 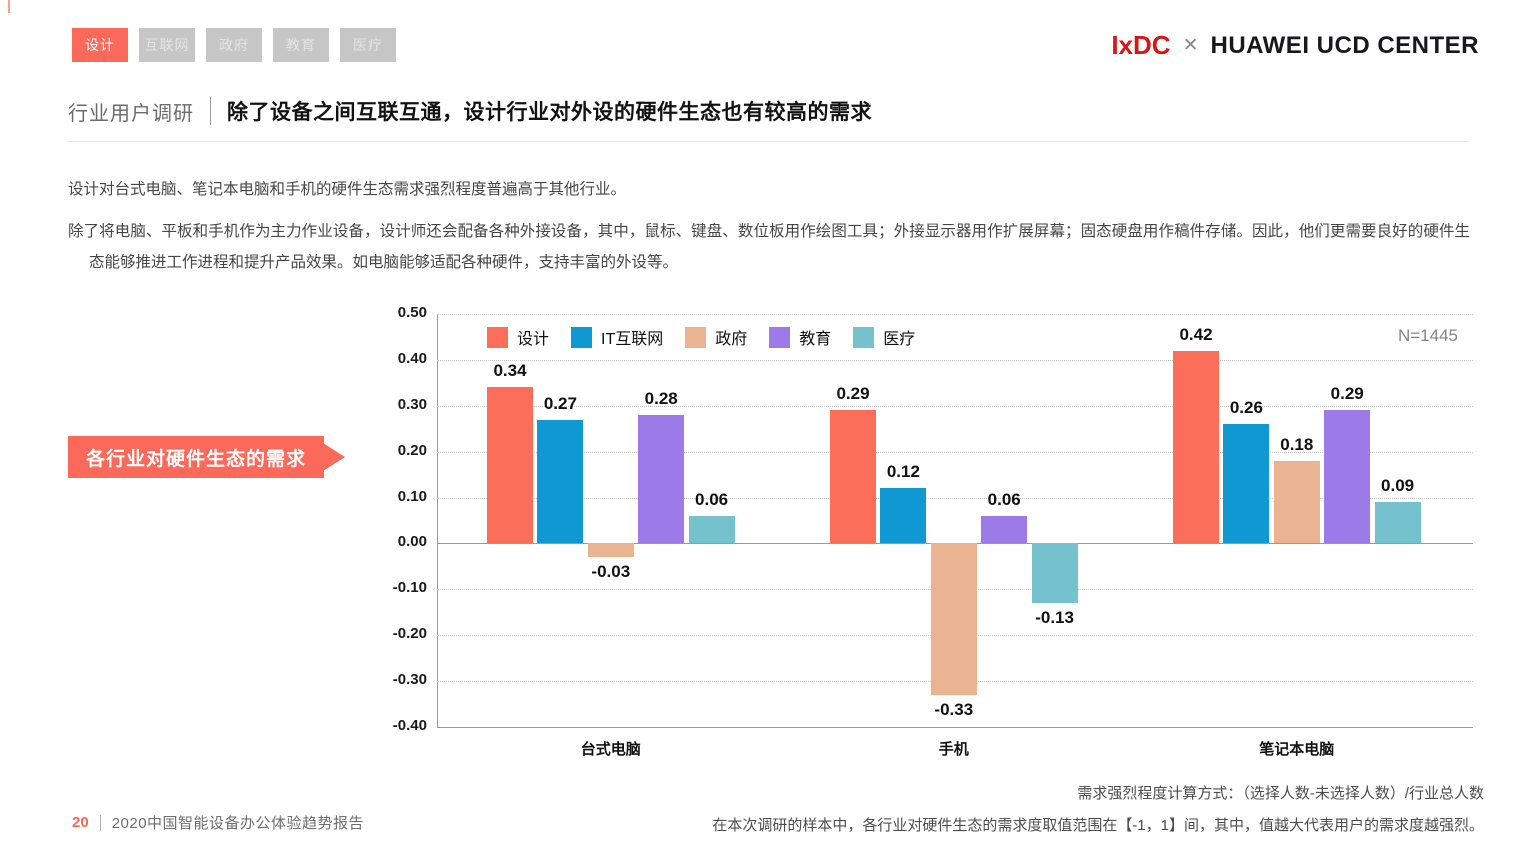 I want to click on bar-value-label: 0.26, so click(x=1246, y=408).